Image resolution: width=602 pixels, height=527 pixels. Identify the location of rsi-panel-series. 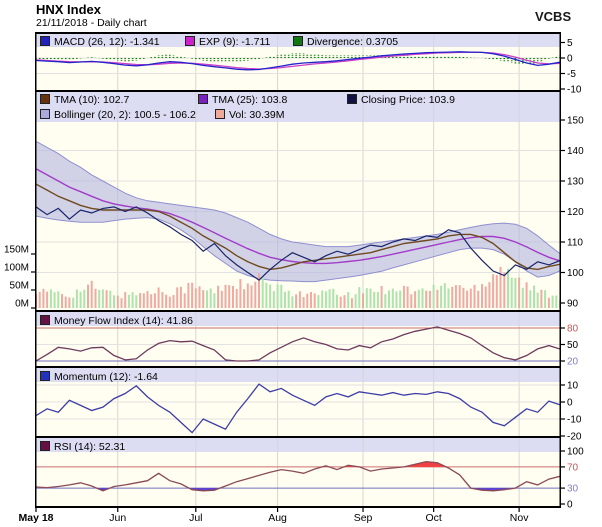
(298, 476).